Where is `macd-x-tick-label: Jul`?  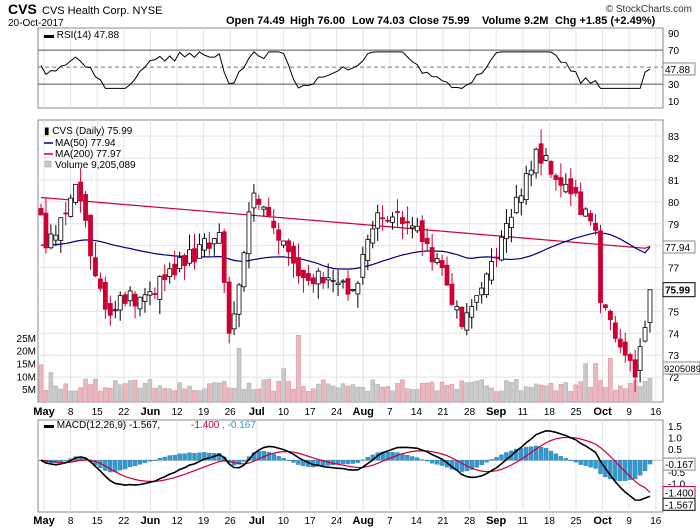 macd-x-tick-label: Jul is located at coordinates (257, 521).